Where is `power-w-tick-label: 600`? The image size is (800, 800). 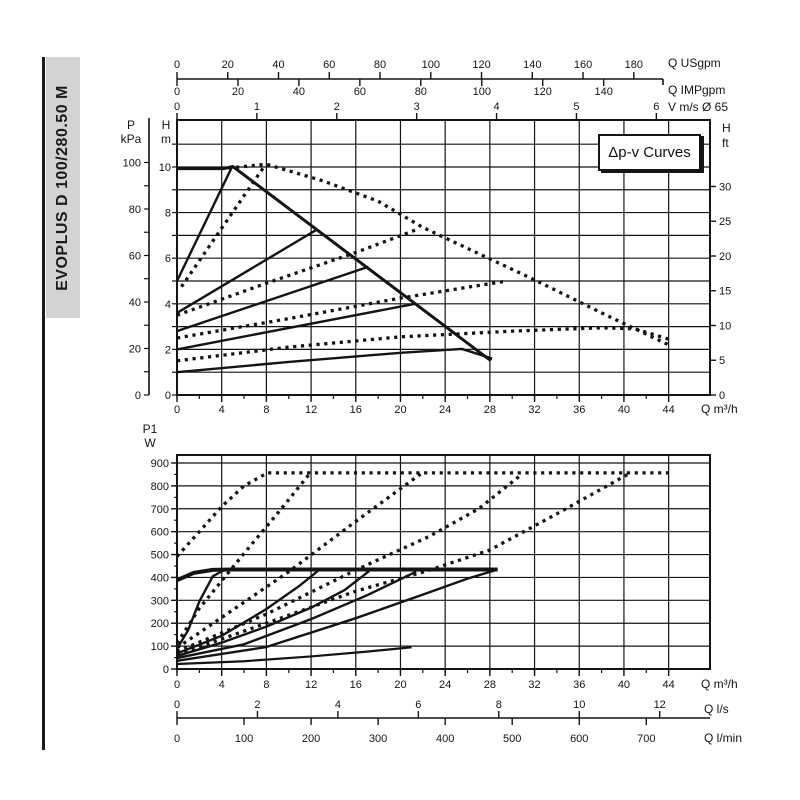 power-w-tick-label: 600 is located at coordinates (160, 533).